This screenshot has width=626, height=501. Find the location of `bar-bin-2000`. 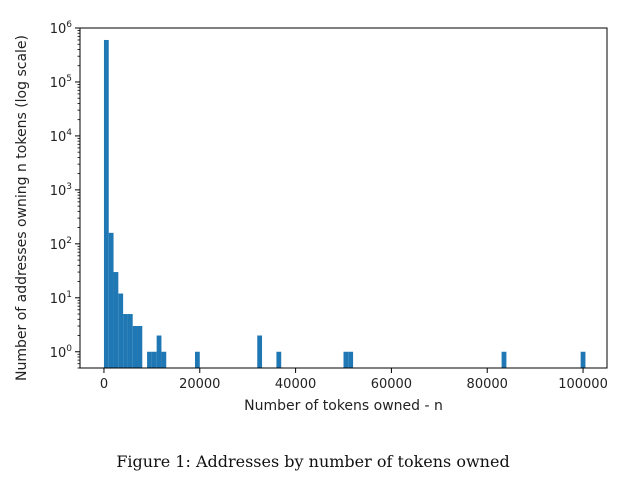

bar-bin-2000 is located at coordinates (116, 320).